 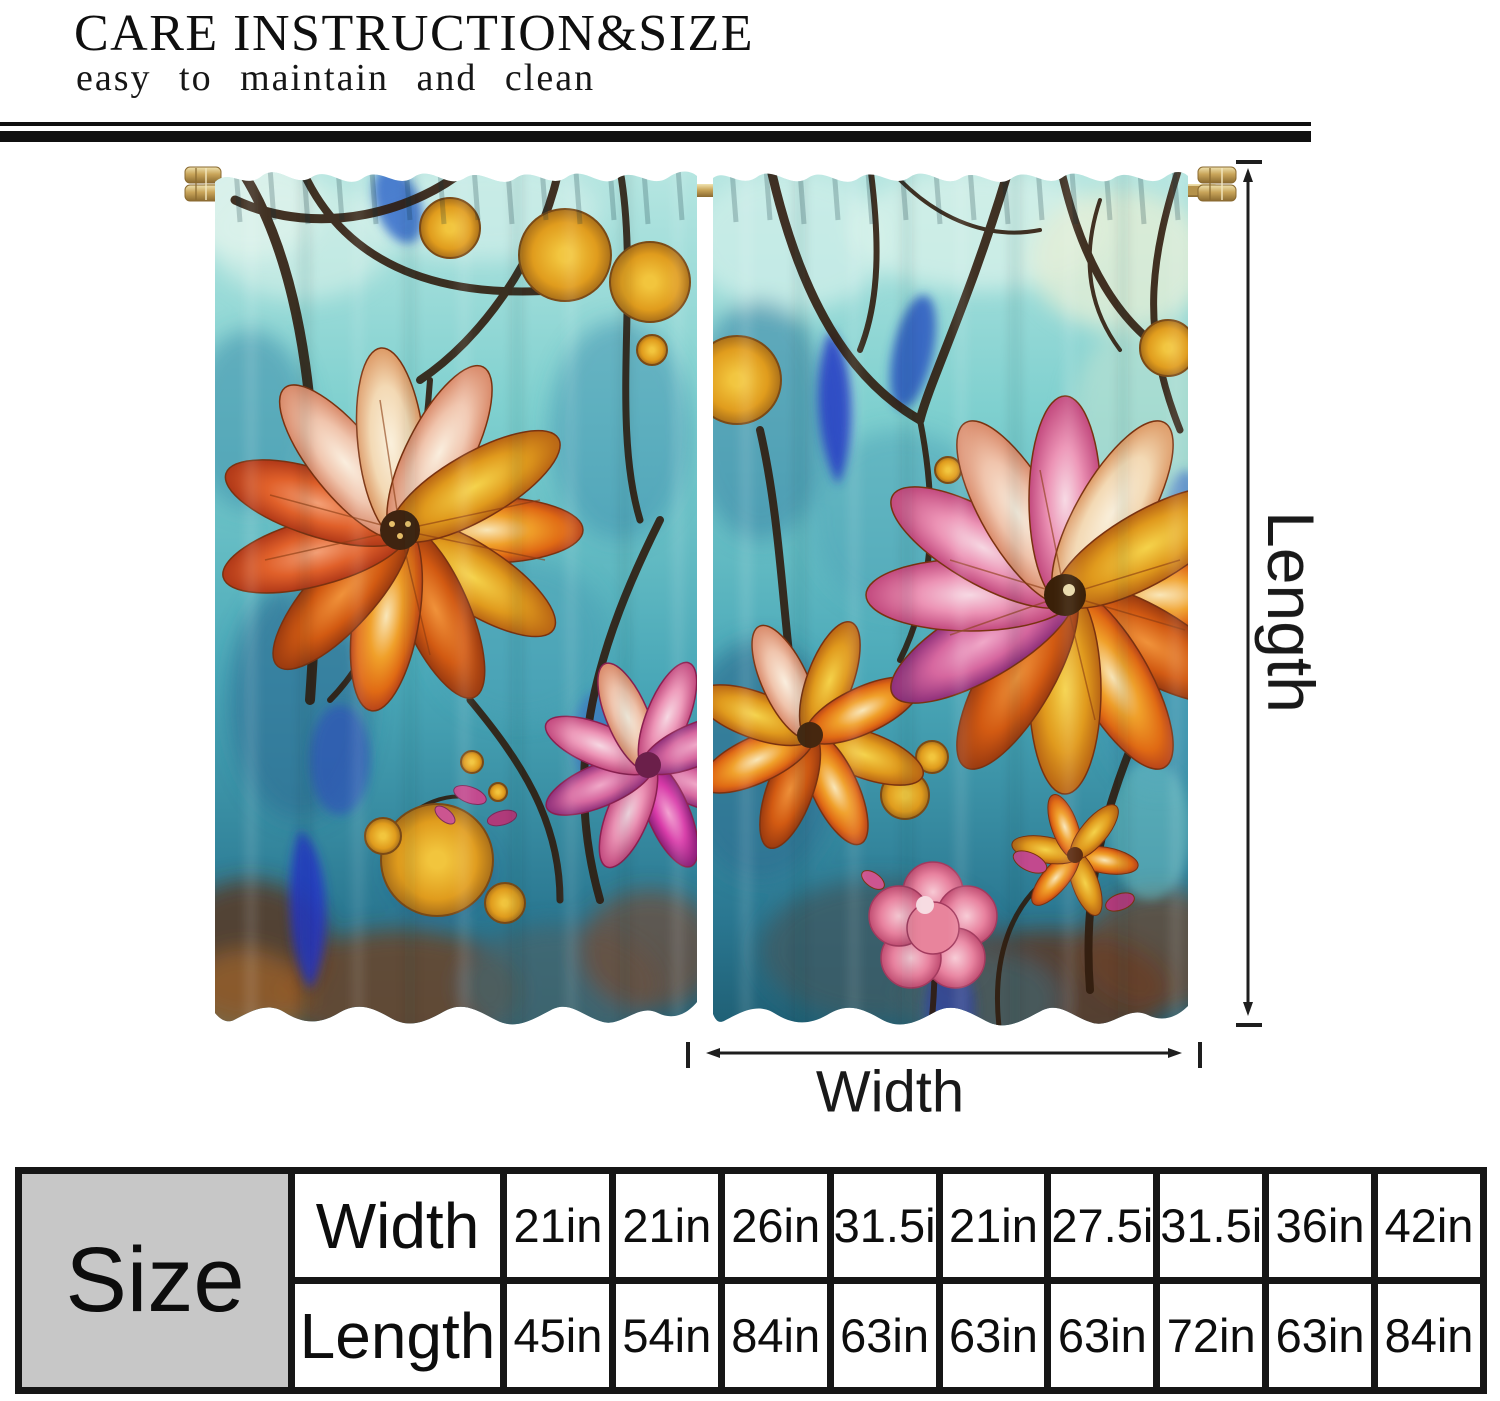 What do you see at coordinates (336, 78) in the screenshot?
I see `page-subtitle: easy to maintain and clean` at bounding box center [336, 78].